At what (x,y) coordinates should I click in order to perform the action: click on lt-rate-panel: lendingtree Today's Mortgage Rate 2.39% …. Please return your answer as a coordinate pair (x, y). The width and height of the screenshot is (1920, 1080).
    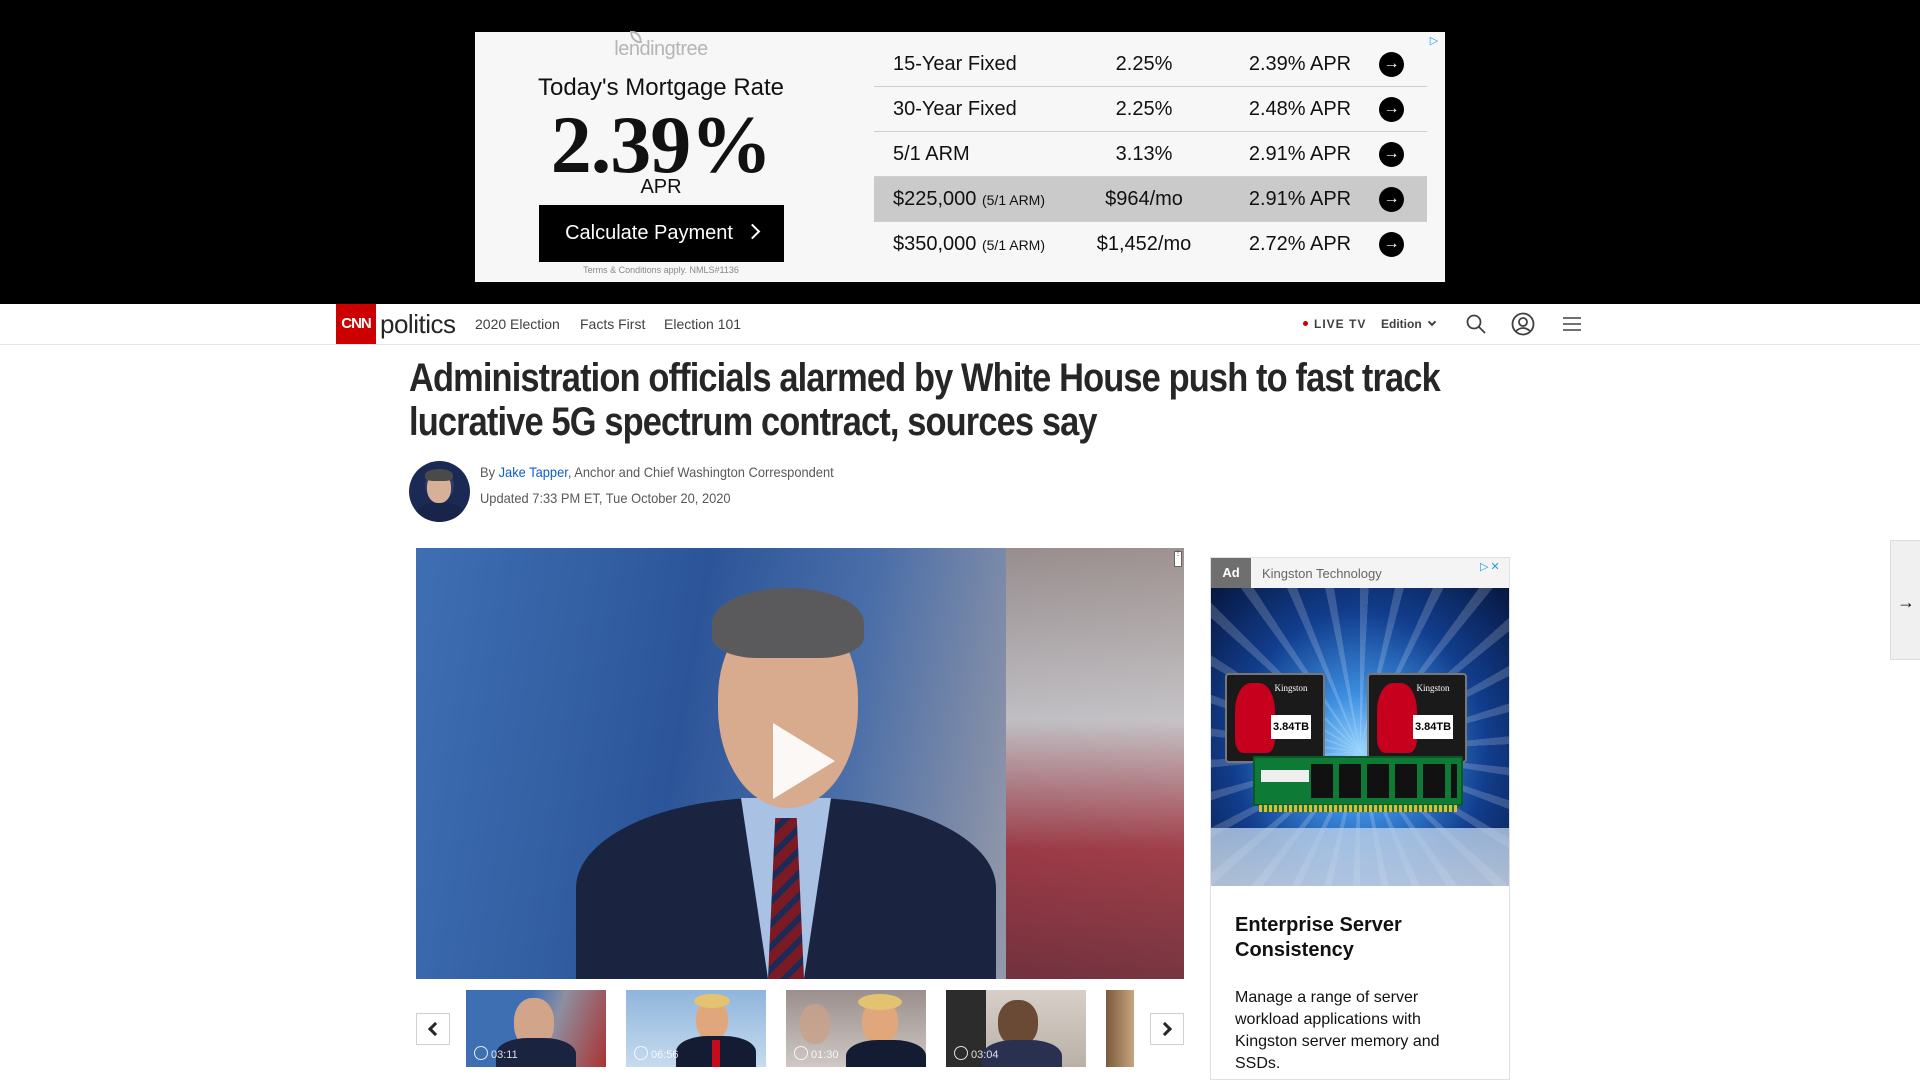
    Looking at the image, I should click on (661, 155).